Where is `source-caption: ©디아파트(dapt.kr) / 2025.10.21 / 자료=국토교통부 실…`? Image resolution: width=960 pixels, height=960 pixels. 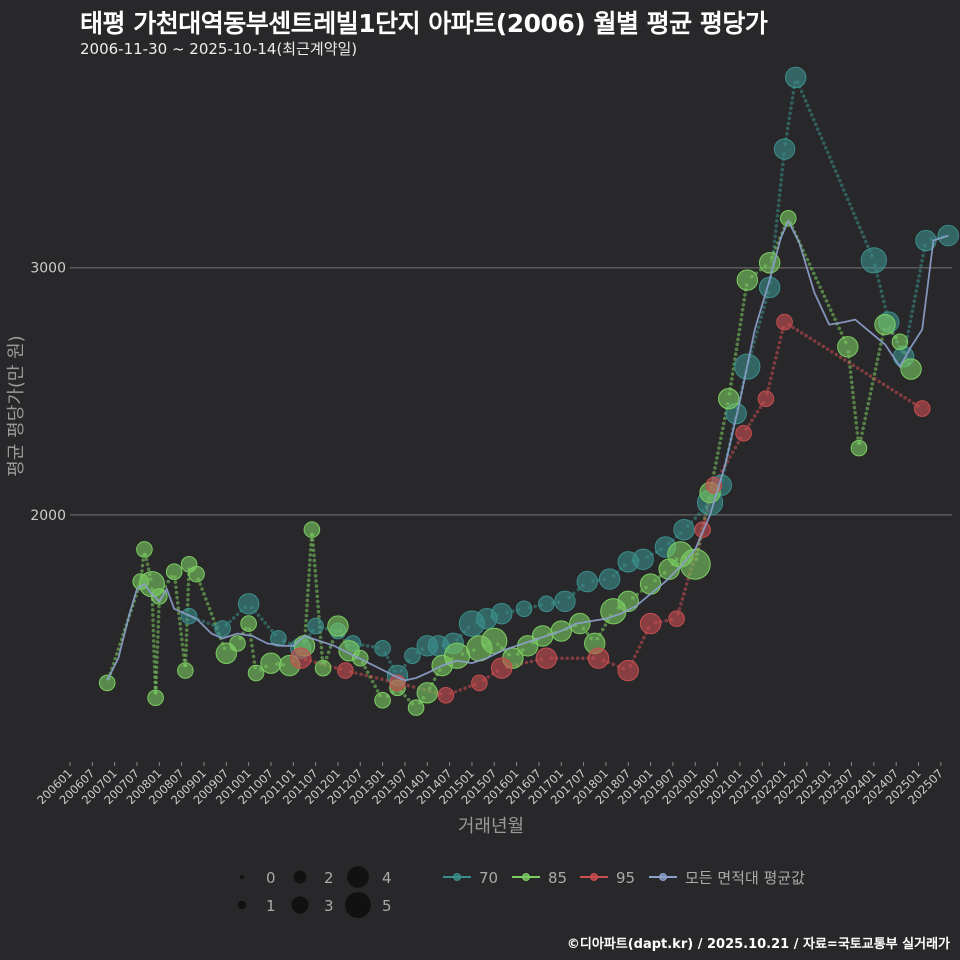
source-caption: ©디아파트(dapt.kr) / 2025.10.21 / 자료=국토교통부 실… is located at coordinates (758, 944).